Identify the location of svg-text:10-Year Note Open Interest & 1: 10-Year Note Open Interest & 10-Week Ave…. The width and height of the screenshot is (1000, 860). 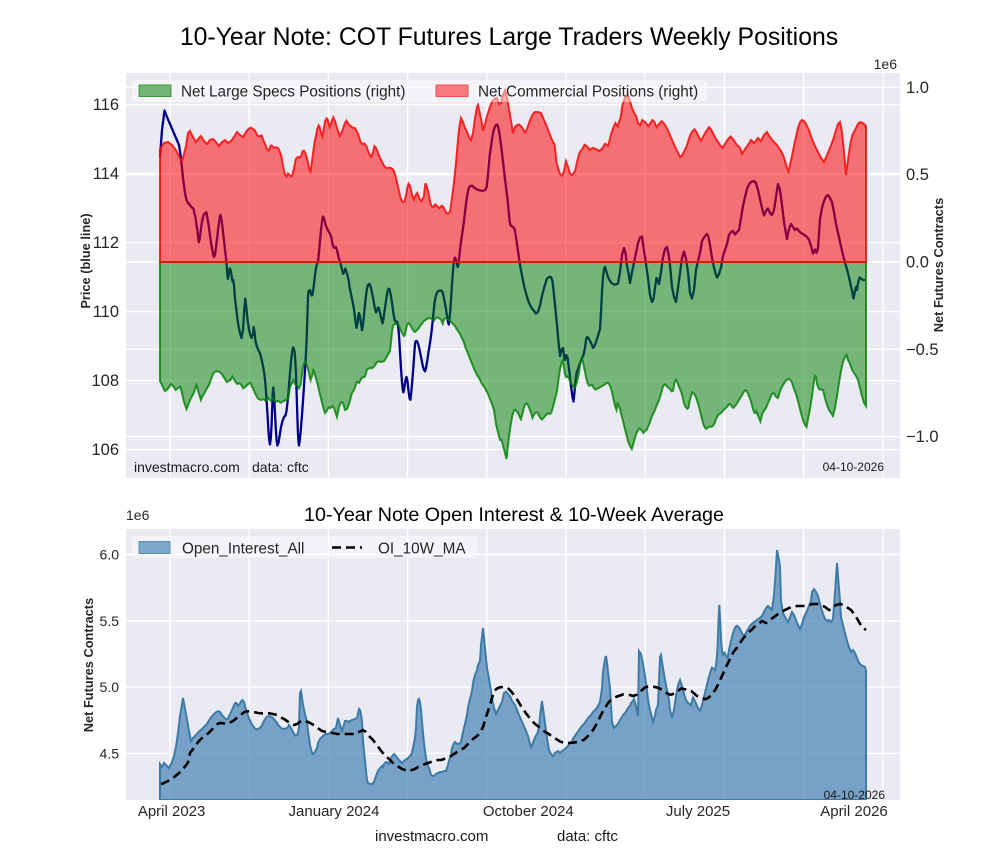
(514, 515).